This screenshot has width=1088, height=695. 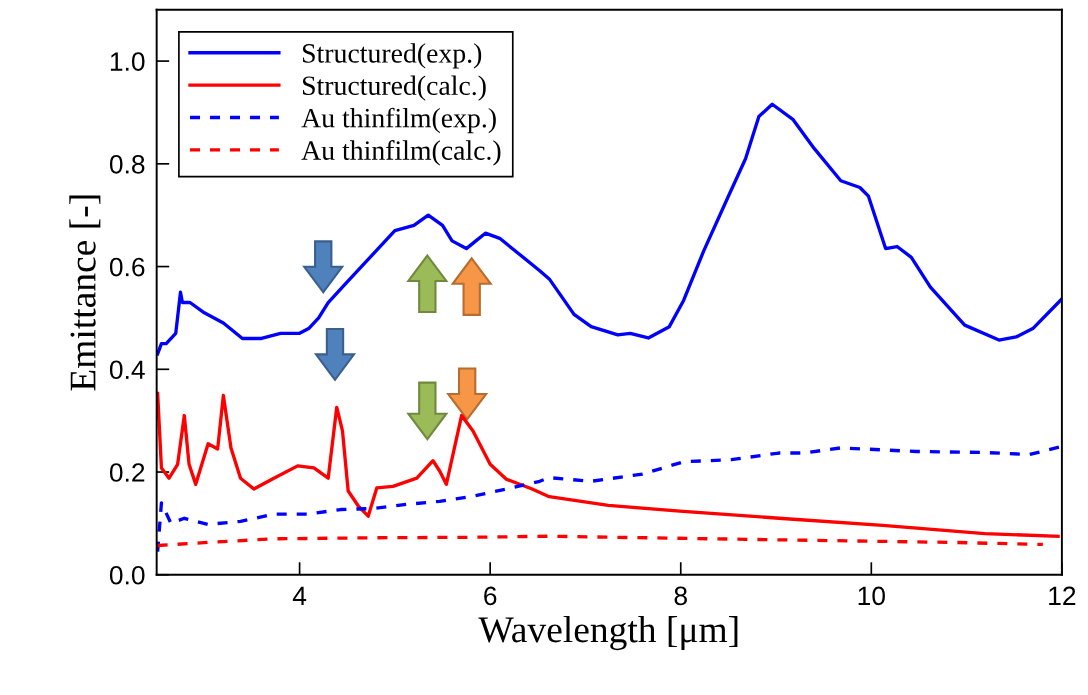 I want to click on legend-label: Au thinfilm(calc.), so click(x=401, y=153).